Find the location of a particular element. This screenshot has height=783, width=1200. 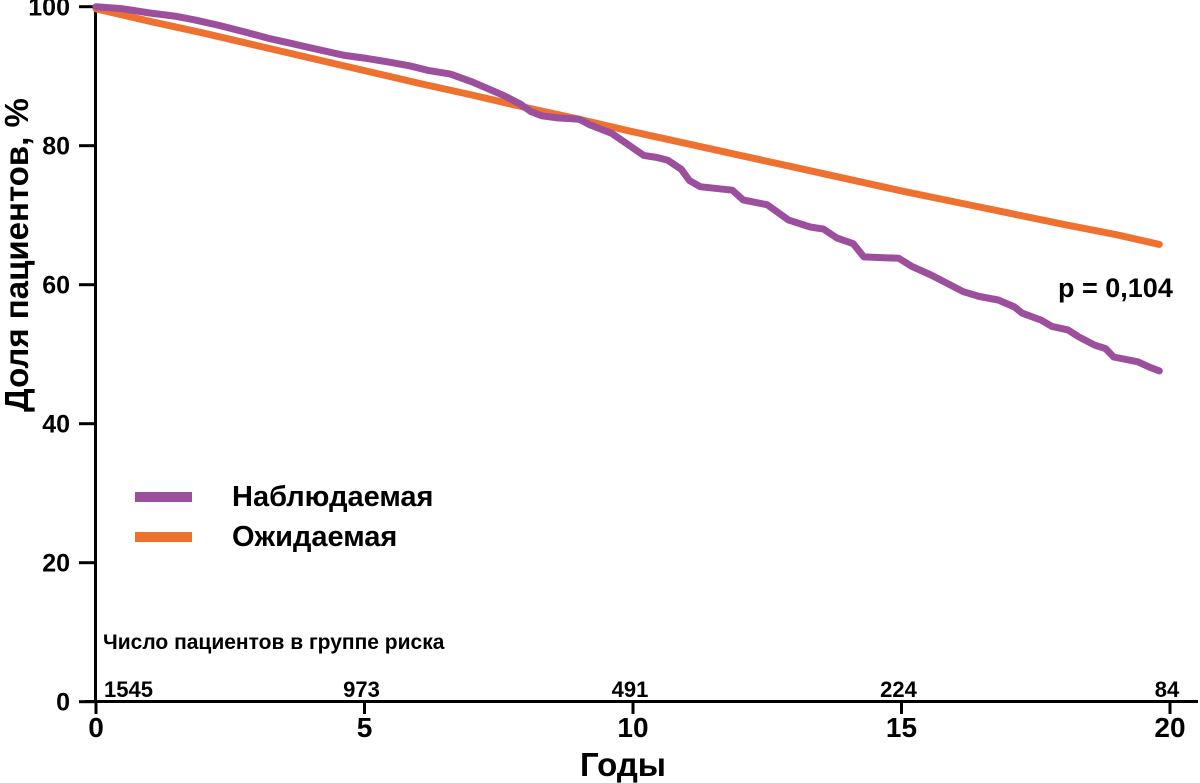

x-tick-labels: 0 5 10 15 20 is located at coordinates (636, 727).